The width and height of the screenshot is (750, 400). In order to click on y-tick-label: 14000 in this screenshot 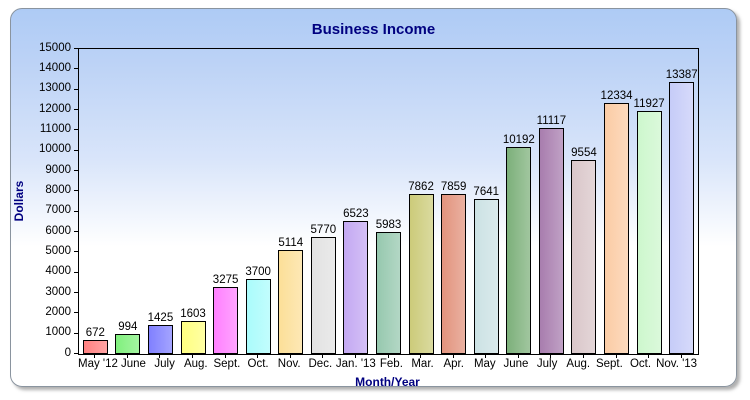, I will do `click(55, 67)`.